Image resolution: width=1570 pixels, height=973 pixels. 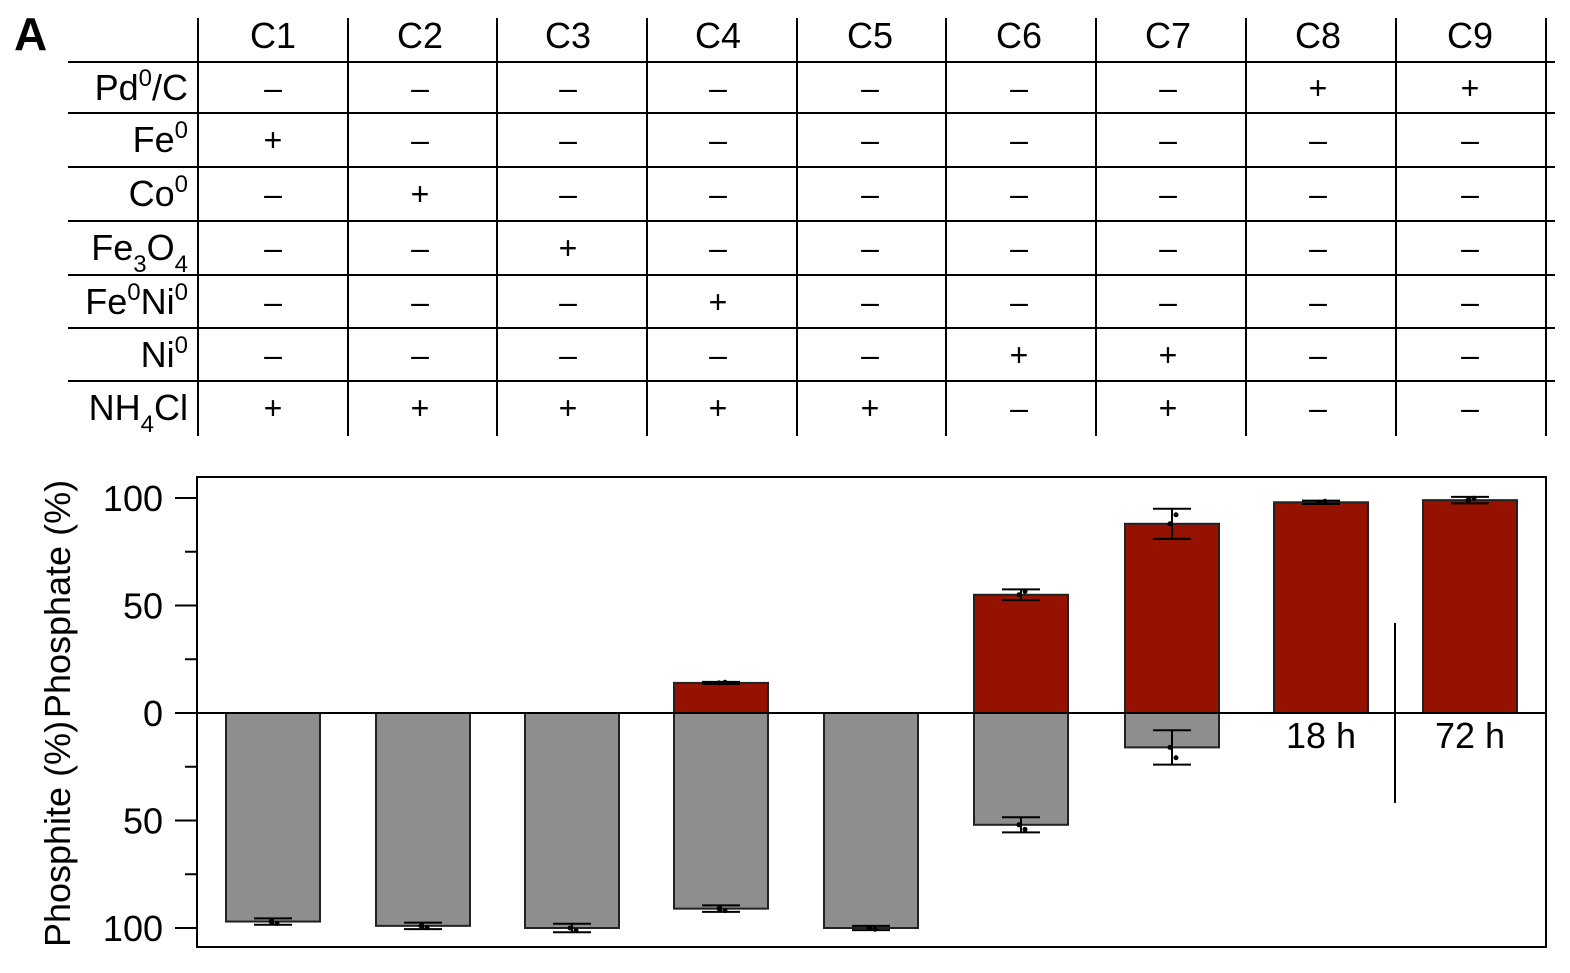 What do you see at coordinates (870, 35) in the screenshot?
I see `column-header: C5` at bounding box center [870, 35].